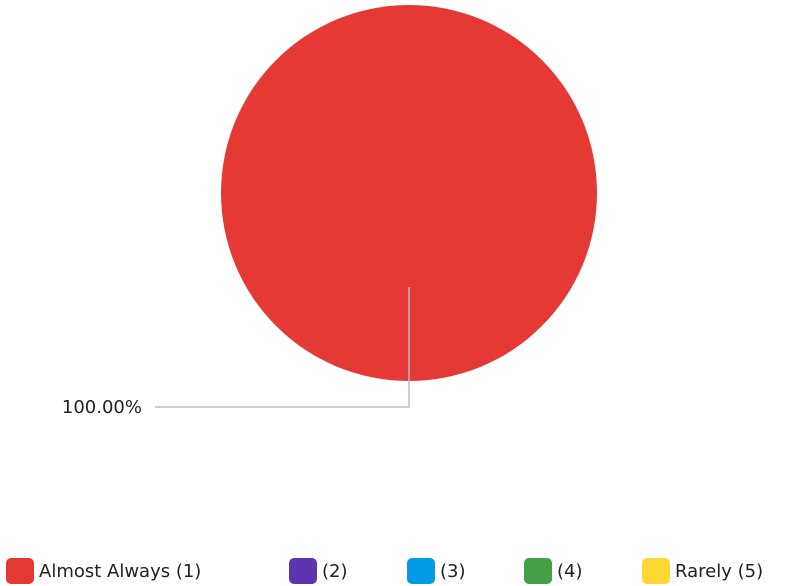 The image size is (788, 586). I want to click on legend-item-3: (4), so click(553, 571).